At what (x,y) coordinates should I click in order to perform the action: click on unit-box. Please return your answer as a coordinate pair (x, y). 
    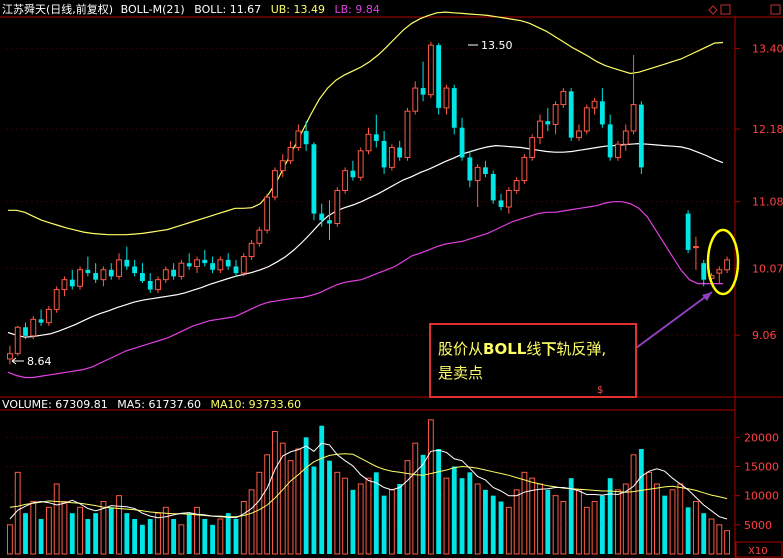
    Looking at the image, I should click on (759, 549).